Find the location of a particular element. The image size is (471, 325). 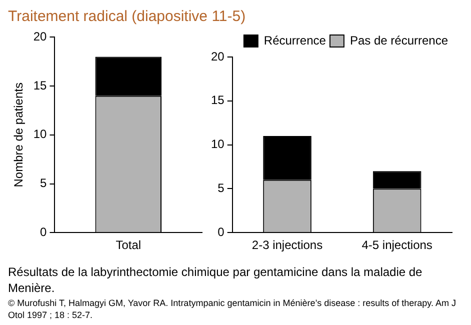

chart-title: Traitement radical (diapositive 11-5) is located at coordinates (127, 16).